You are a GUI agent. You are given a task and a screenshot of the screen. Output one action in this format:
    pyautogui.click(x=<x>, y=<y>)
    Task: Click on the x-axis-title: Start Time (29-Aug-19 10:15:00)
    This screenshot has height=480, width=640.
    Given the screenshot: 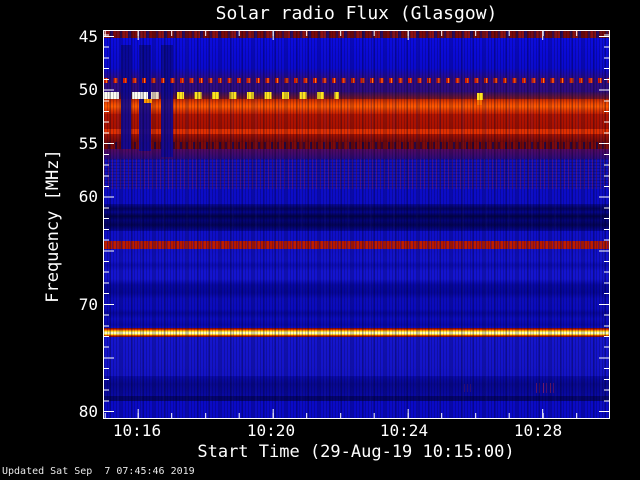 What is the action you would take?
    pyautogui.click(x=356, y=452)
    